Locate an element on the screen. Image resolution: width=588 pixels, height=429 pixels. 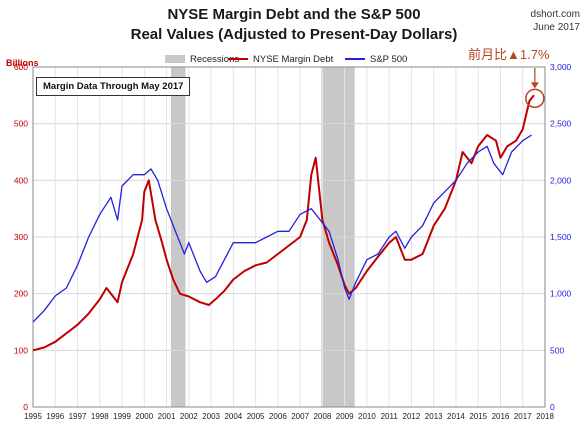
x-tick-label: 2018 is located at coordinates (545, 416).